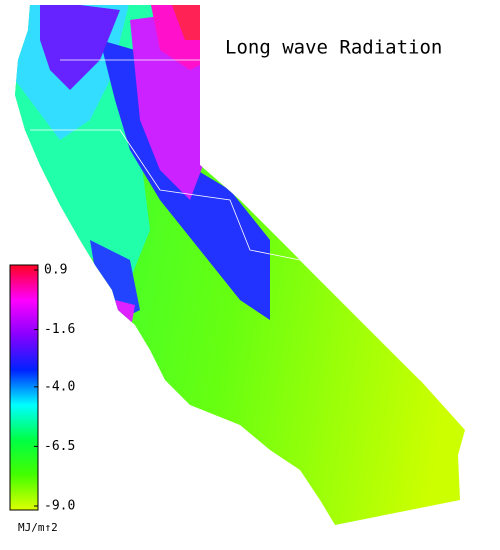  I want to click on colorbar-tick-label: -9.0, so click(59, 506).